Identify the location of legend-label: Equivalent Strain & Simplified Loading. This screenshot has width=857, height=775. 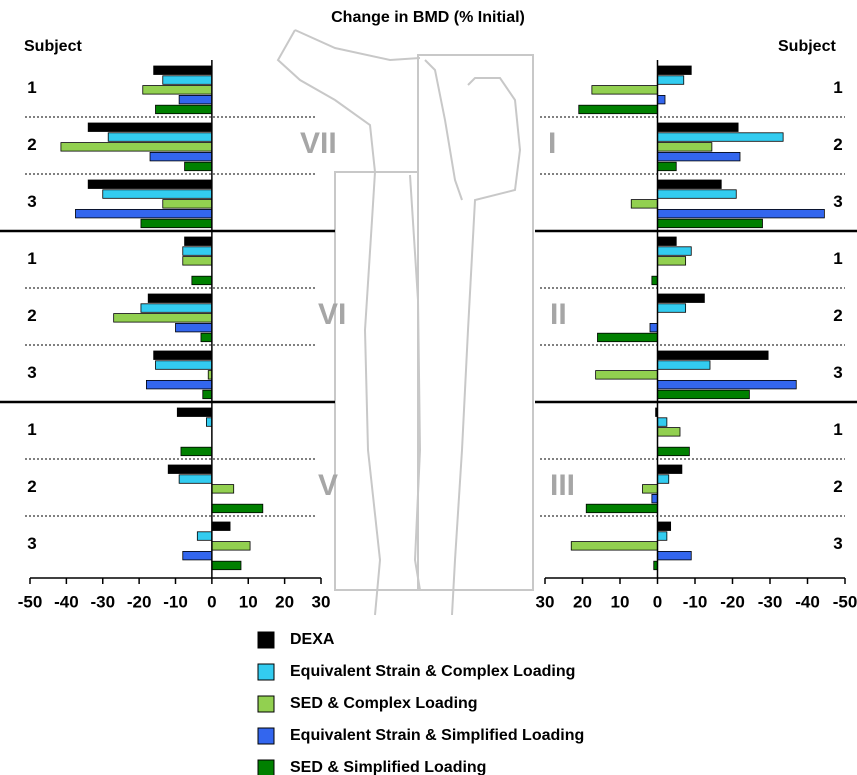
(437, 735).